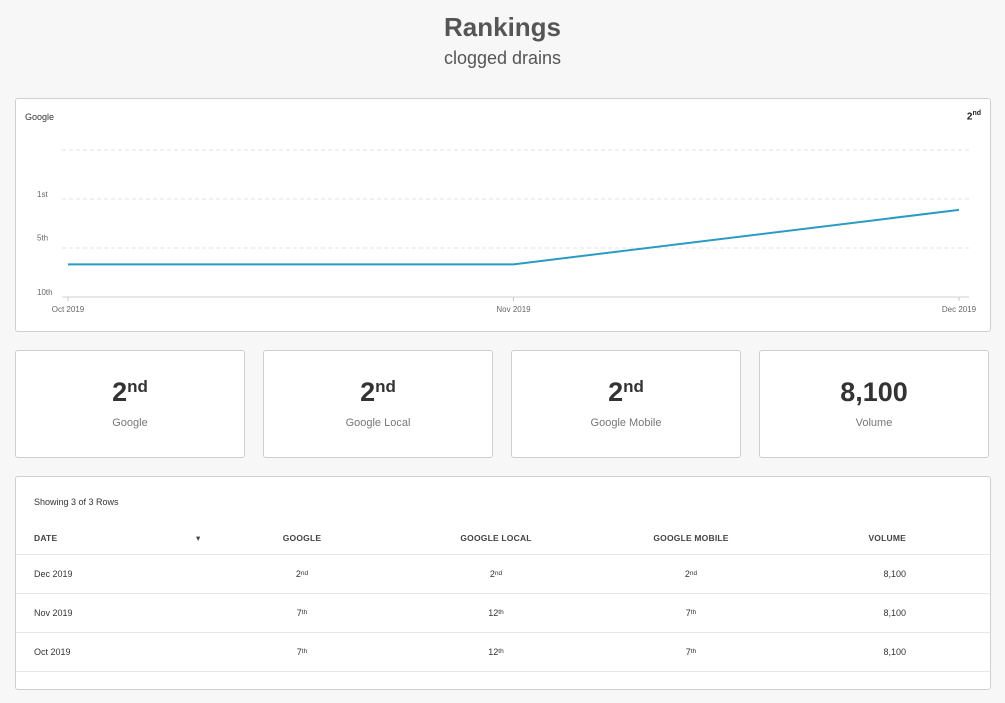  I want to click on cell-date: Dec 2019, so click(53, 574).